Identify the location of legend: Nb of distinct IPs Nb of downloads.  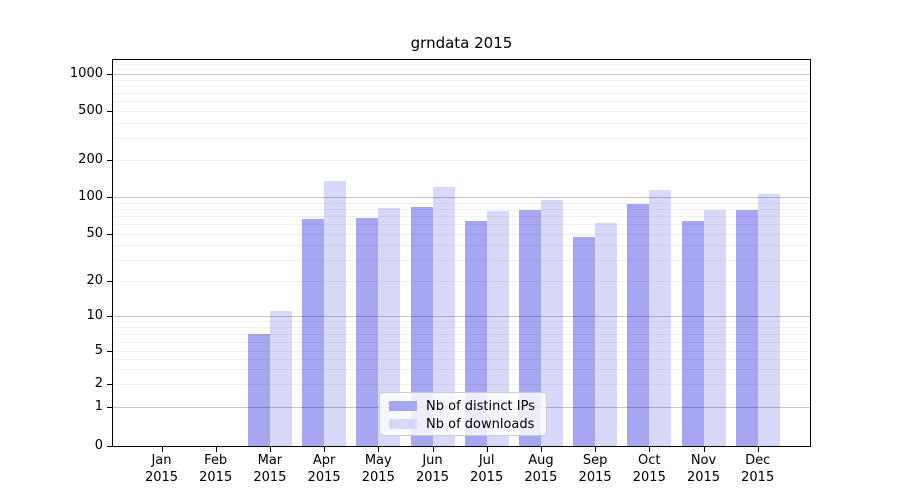
(463, 414).